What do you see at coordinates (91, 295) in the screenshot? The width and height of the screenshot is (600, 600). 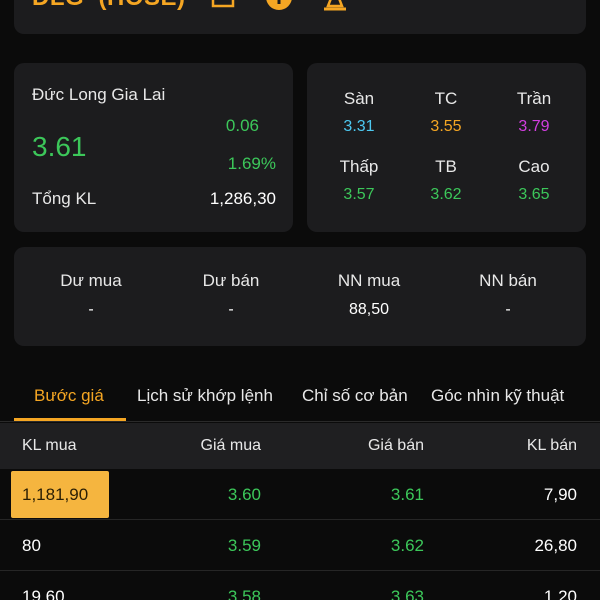 I see `surplus-buy: Dư mua -` at bounding box center [91, 295].